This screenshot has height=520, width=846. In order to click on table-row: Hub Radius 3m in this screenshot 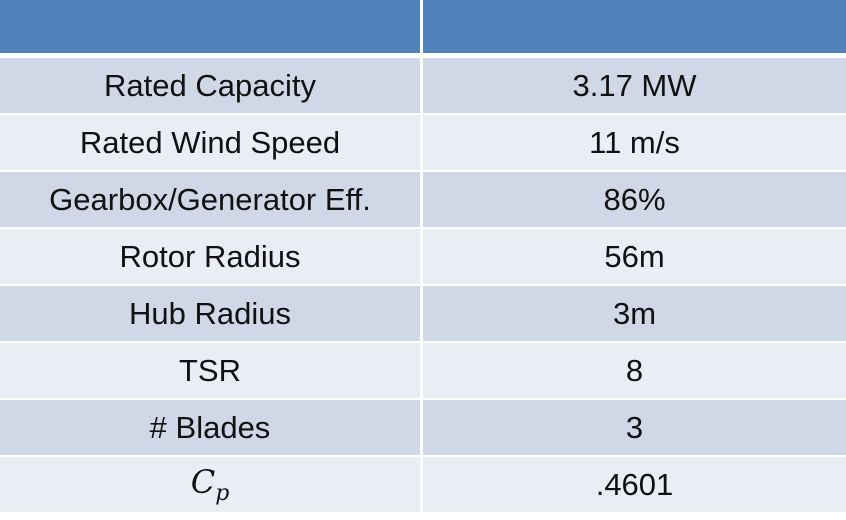, I will do `click(423, 314)`.